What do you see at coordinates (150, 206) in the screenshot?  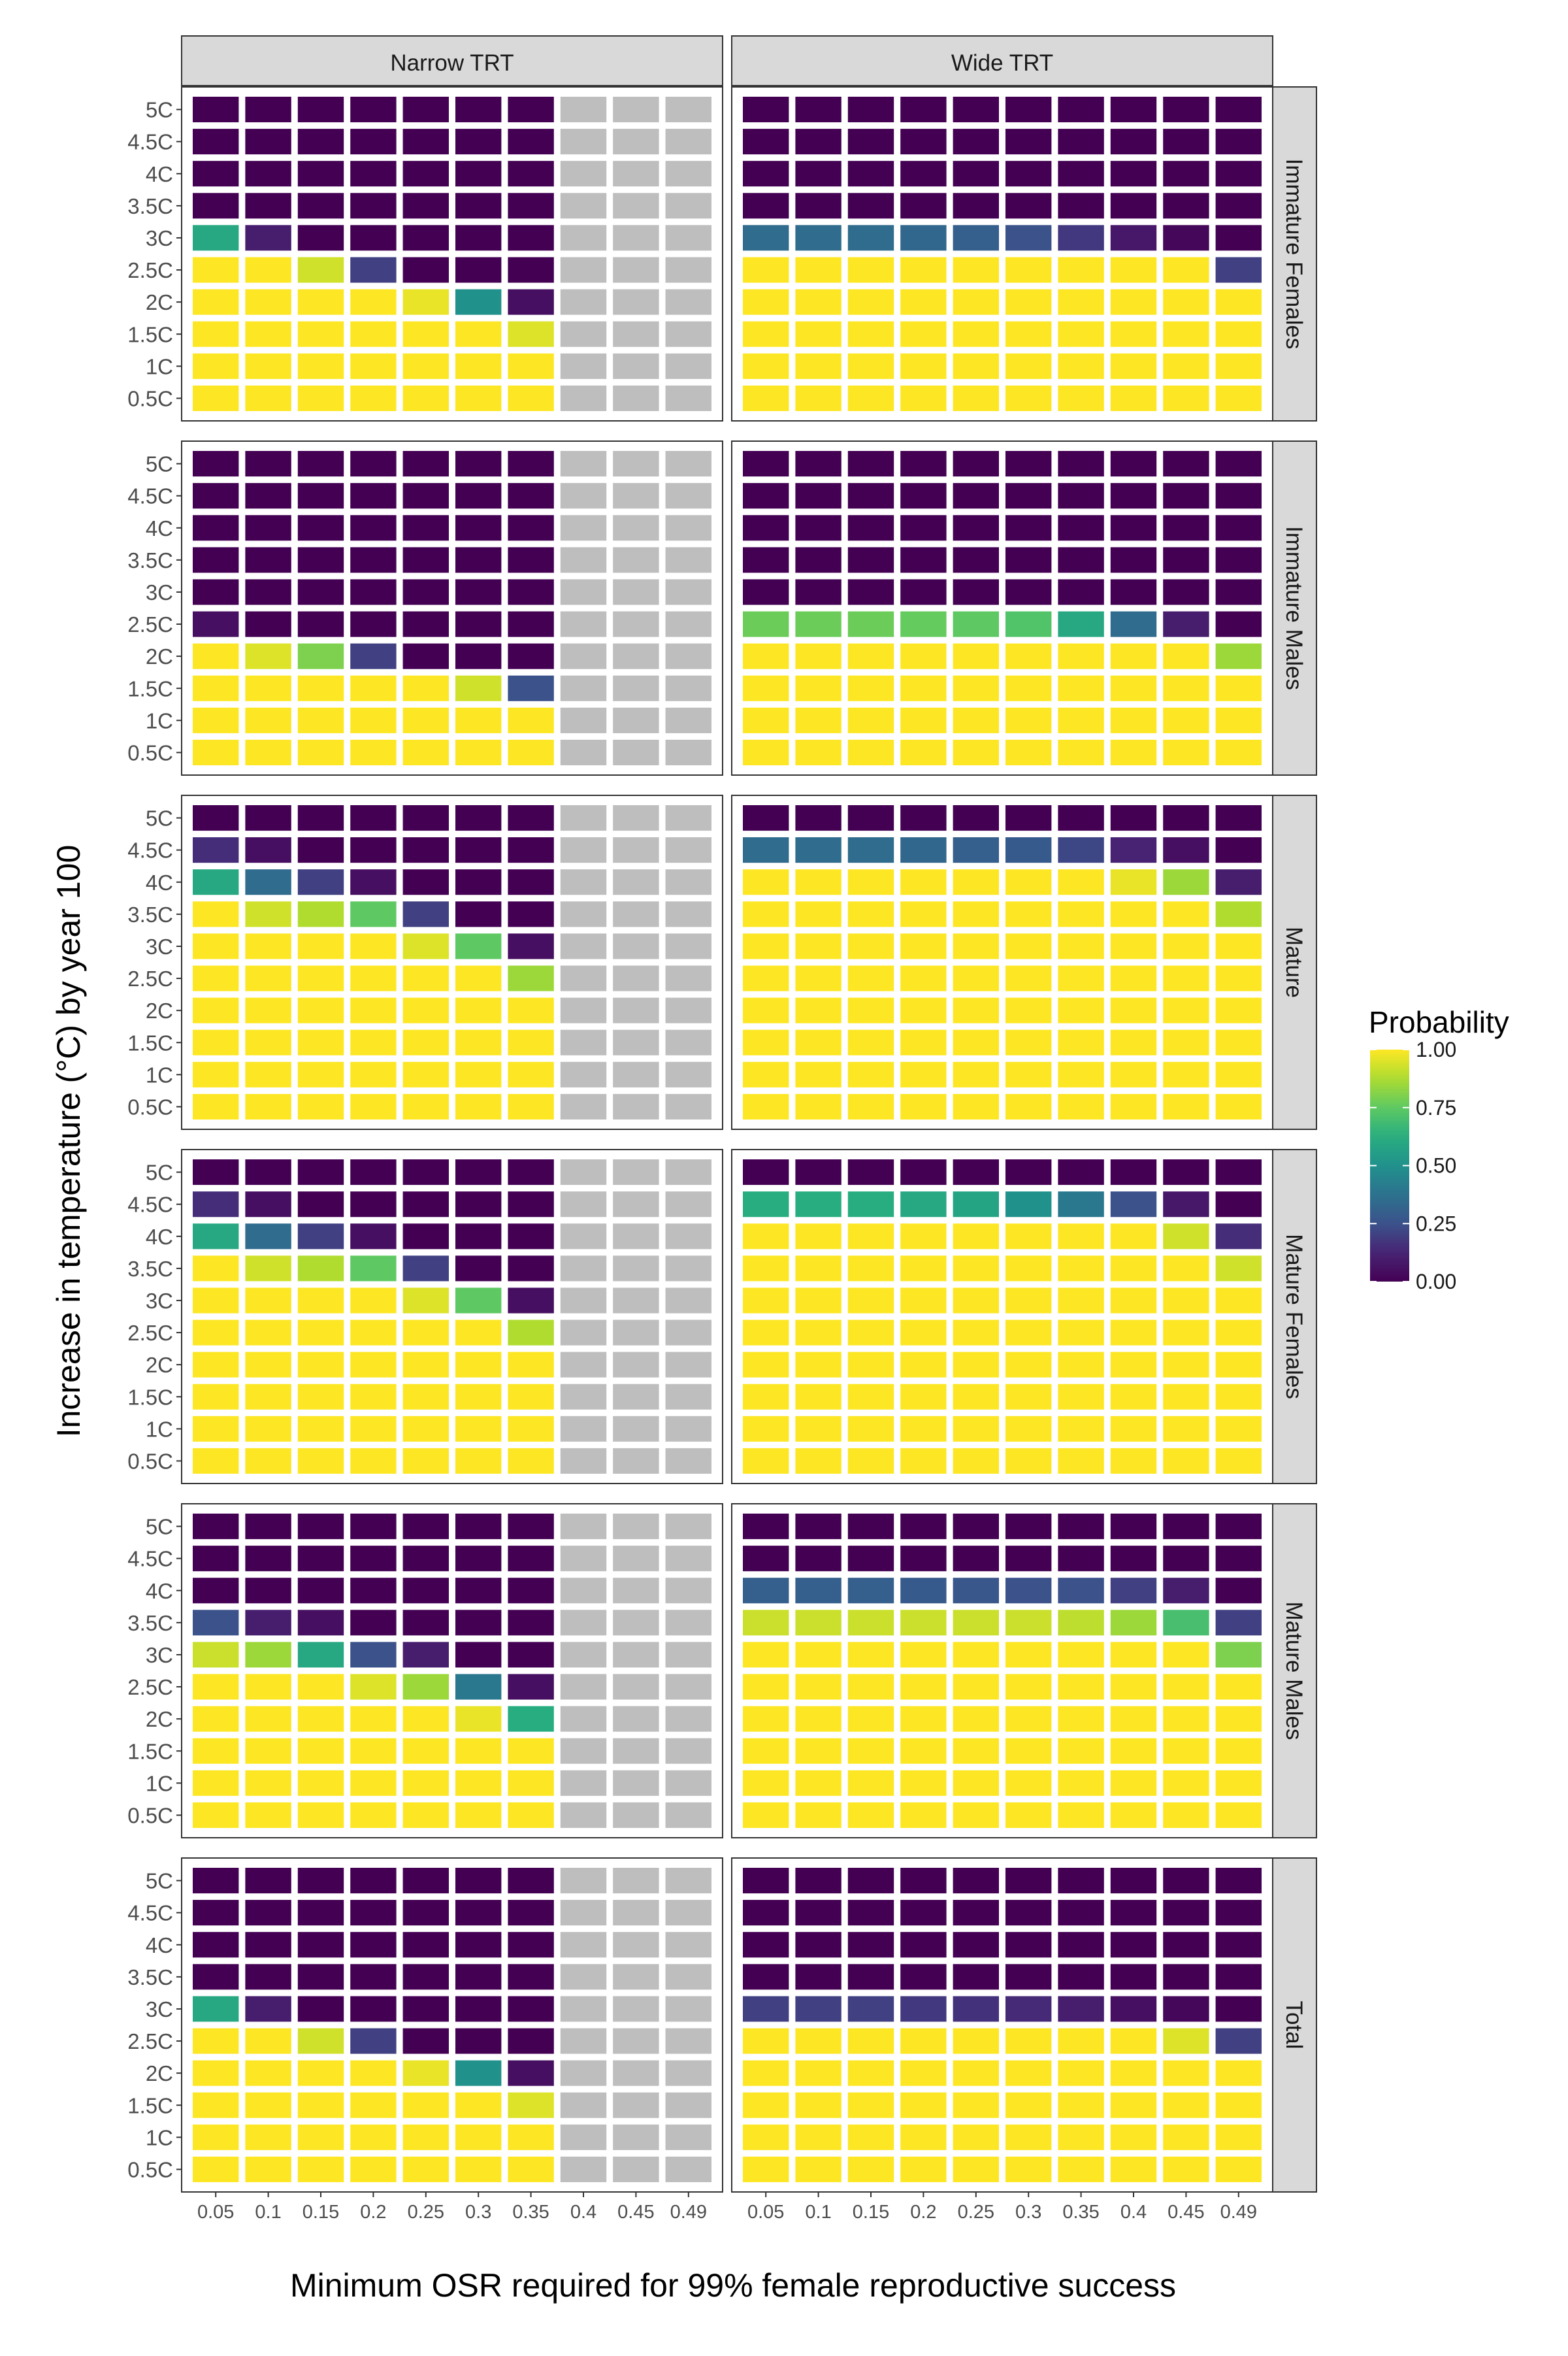 I see `y-tick-label: 3.5C` at bounding box center [150, 206].